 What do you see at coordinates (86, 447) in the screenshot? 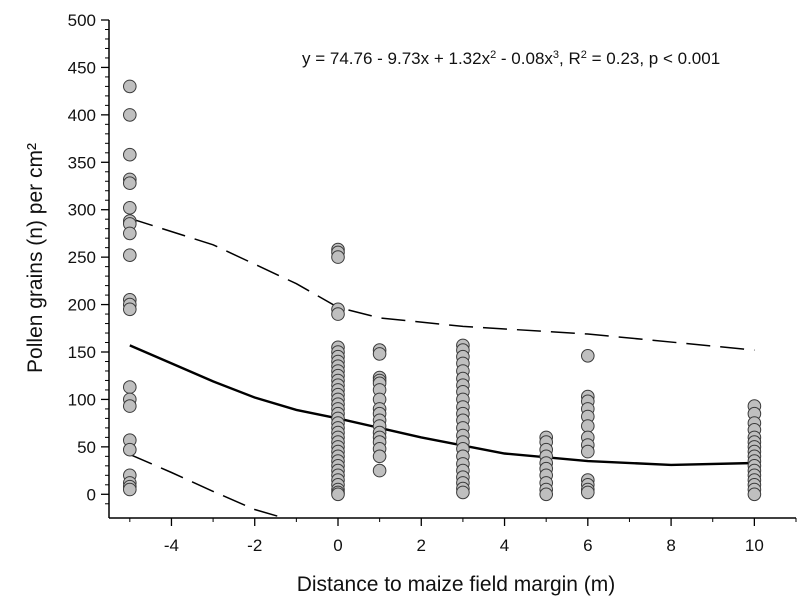
I see `y-tick-label: 50` at bounding box center [86, 447].